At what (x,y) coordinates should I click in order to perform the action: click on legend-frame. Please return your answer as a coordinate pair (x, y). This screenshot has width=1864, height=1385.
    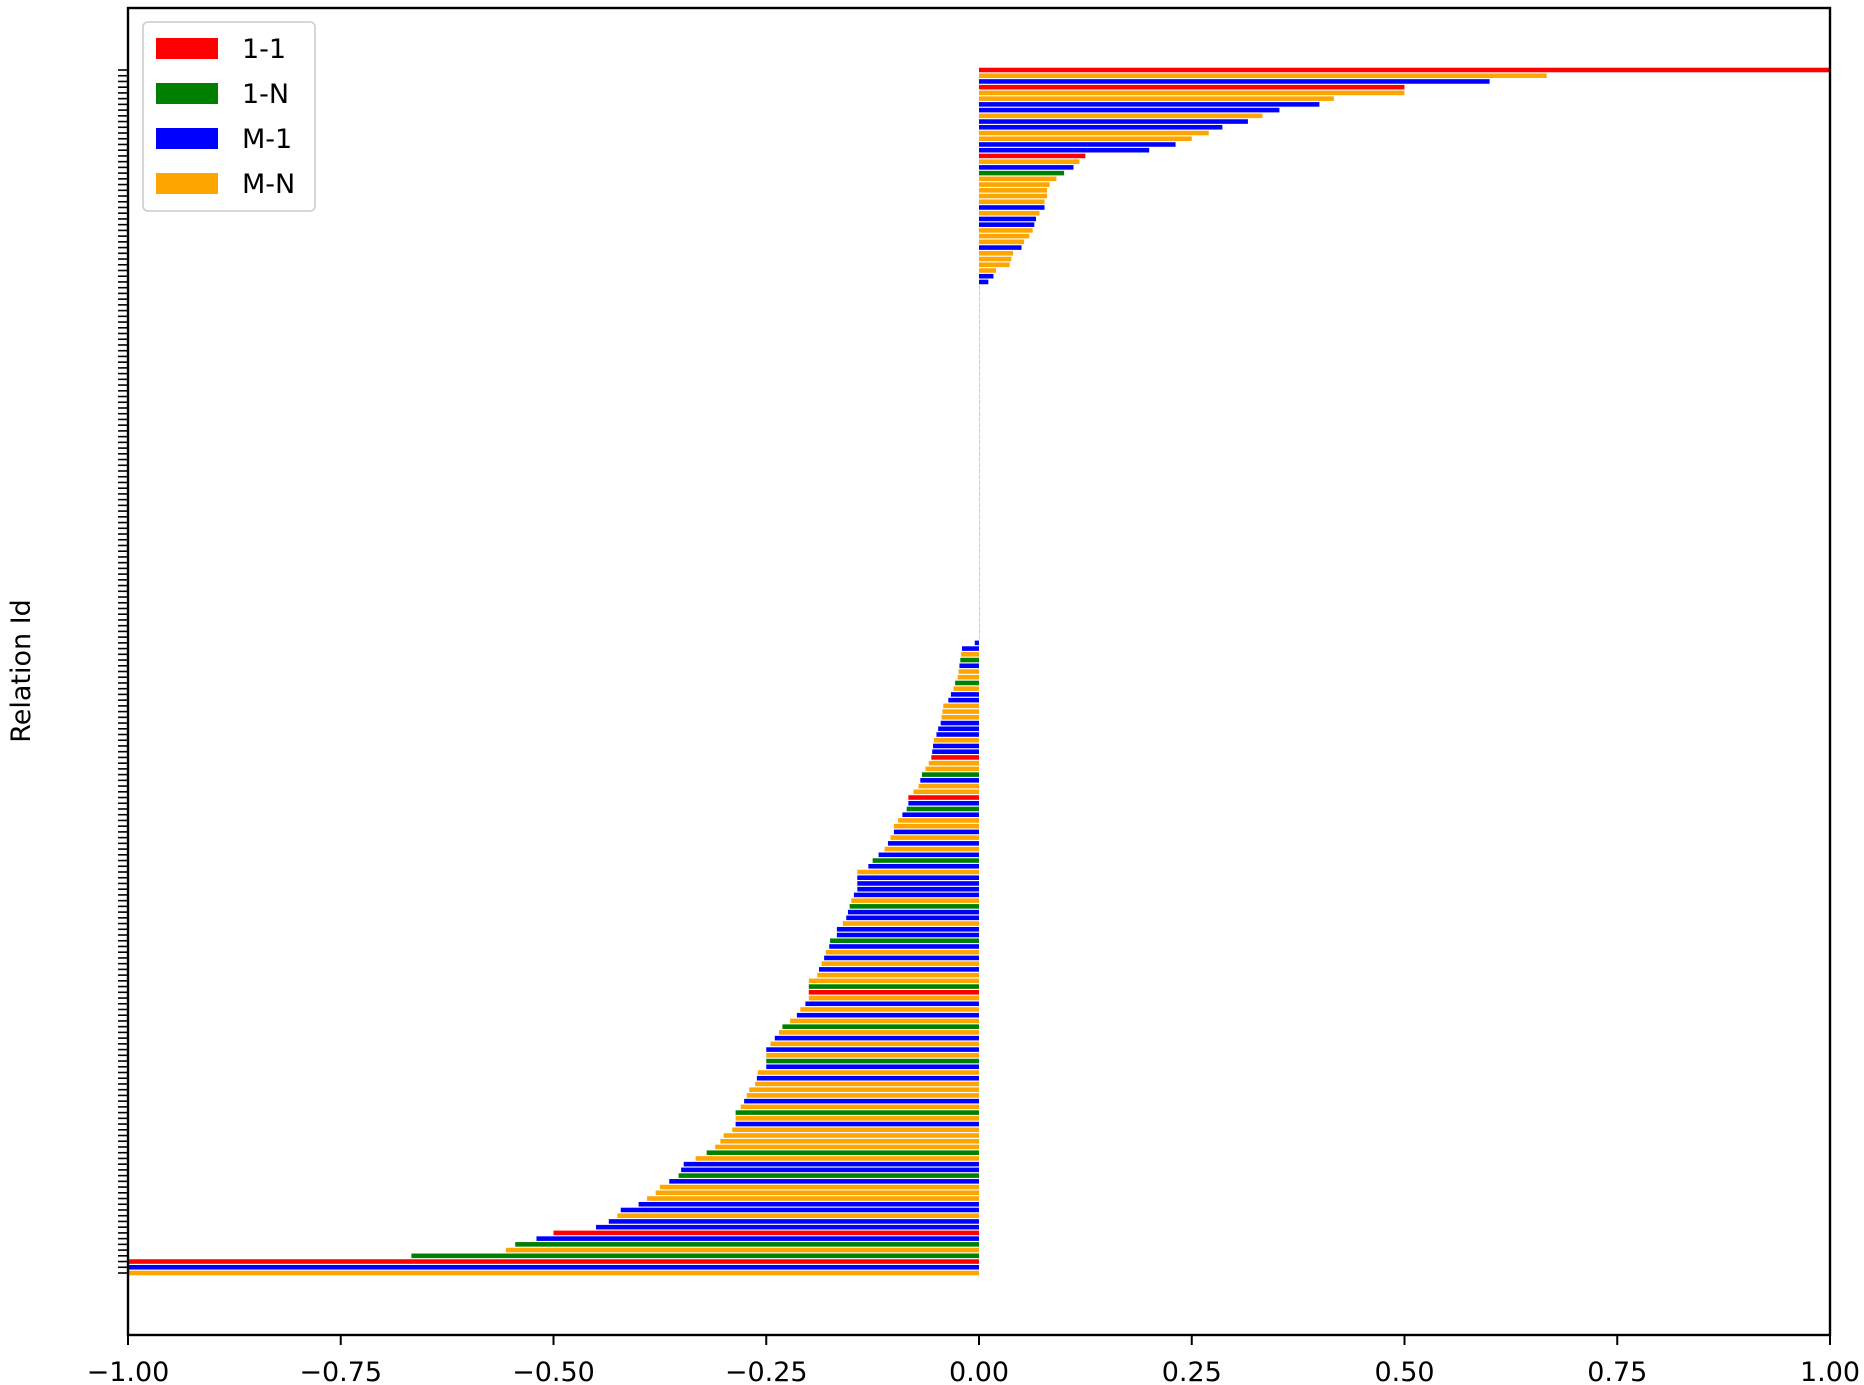
    Looking at the image, I should click on (229, 116).